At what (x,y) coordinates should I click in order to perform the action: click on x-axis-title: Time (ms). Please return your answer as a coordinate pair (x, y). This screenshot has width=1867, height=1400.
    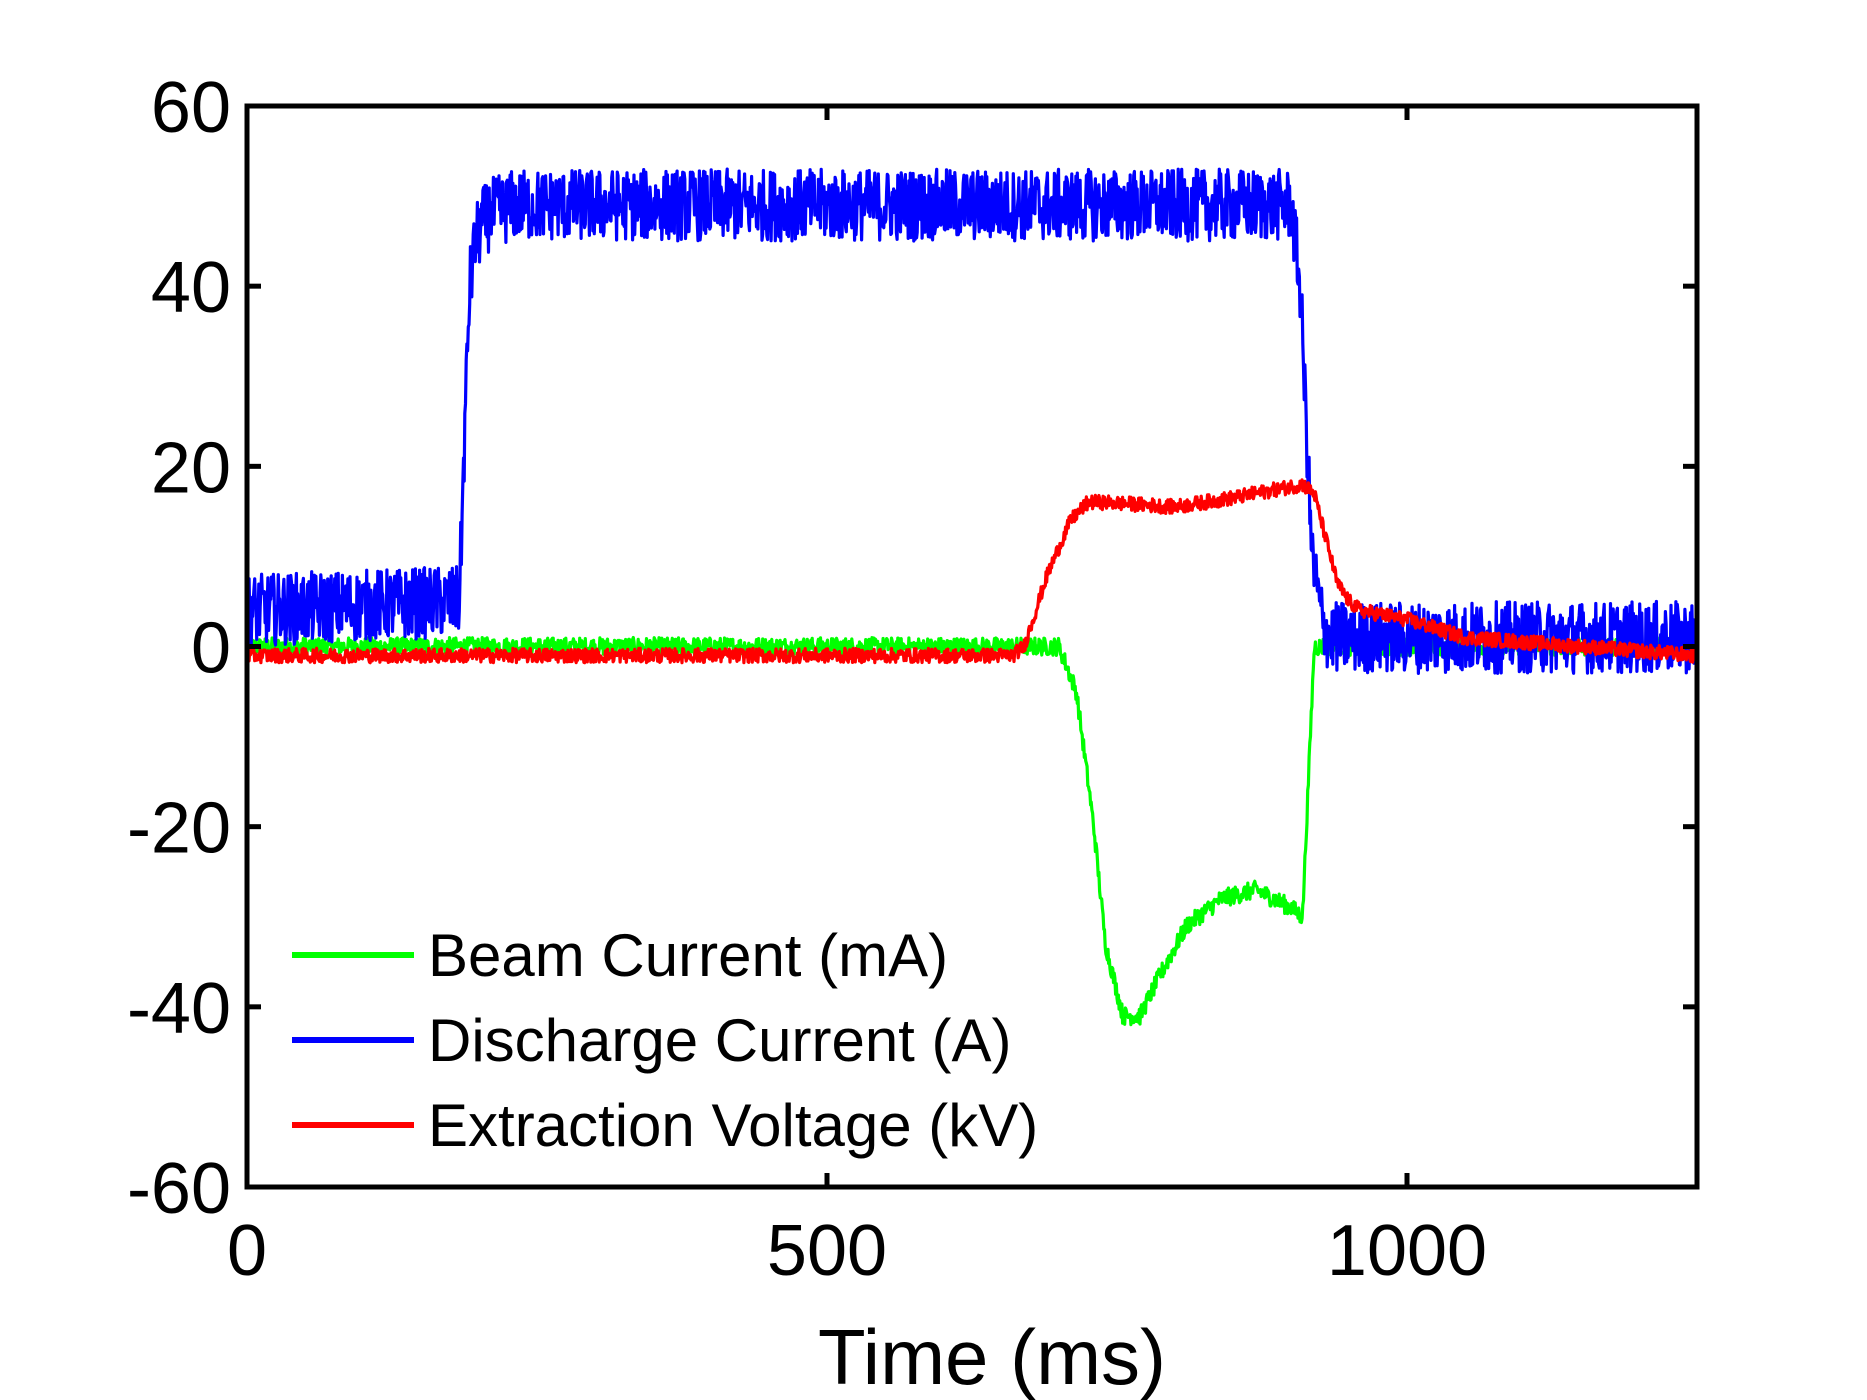
    Looking at the image, I should click on (992, 1356).